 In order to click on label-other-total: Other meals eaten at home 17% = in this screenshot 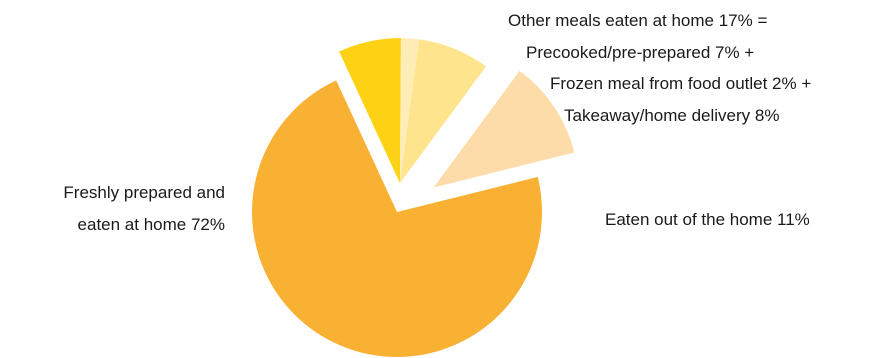, I will do `click(637, 20)`.